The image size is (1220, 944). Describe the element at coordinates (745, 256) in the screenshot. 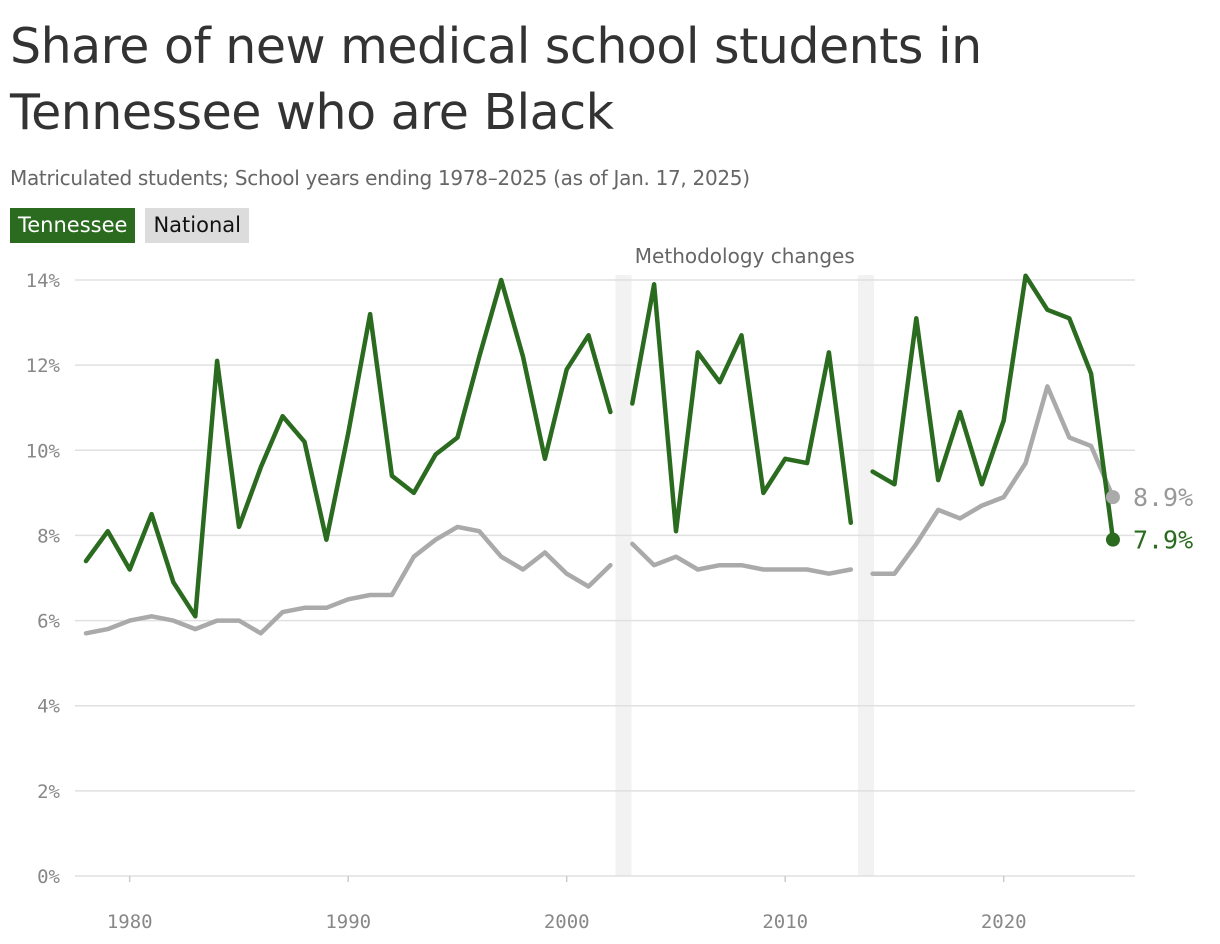

I see `methodology-annotation: Methodology changes` at that location.